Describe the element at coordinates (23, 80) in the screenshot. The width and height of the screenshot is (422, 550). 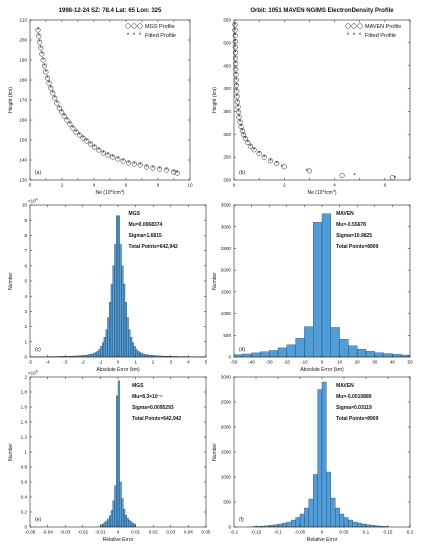
I see `y-tick-label: 180` at that location.